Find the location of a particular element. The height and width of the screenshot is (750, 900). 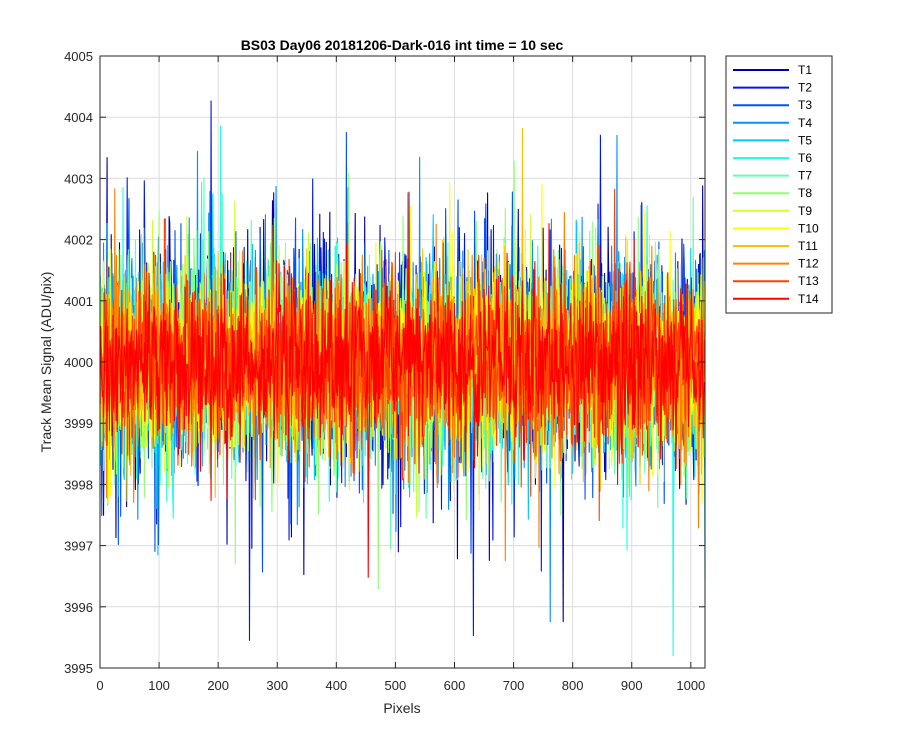

legend-label-t12: T12 is located at coordinates (808, 264).